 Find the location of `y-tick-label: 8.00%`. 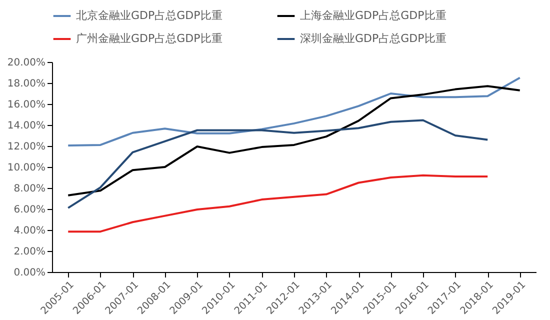

y-tick-label: 8.00% is located at coordinates (30, 189).